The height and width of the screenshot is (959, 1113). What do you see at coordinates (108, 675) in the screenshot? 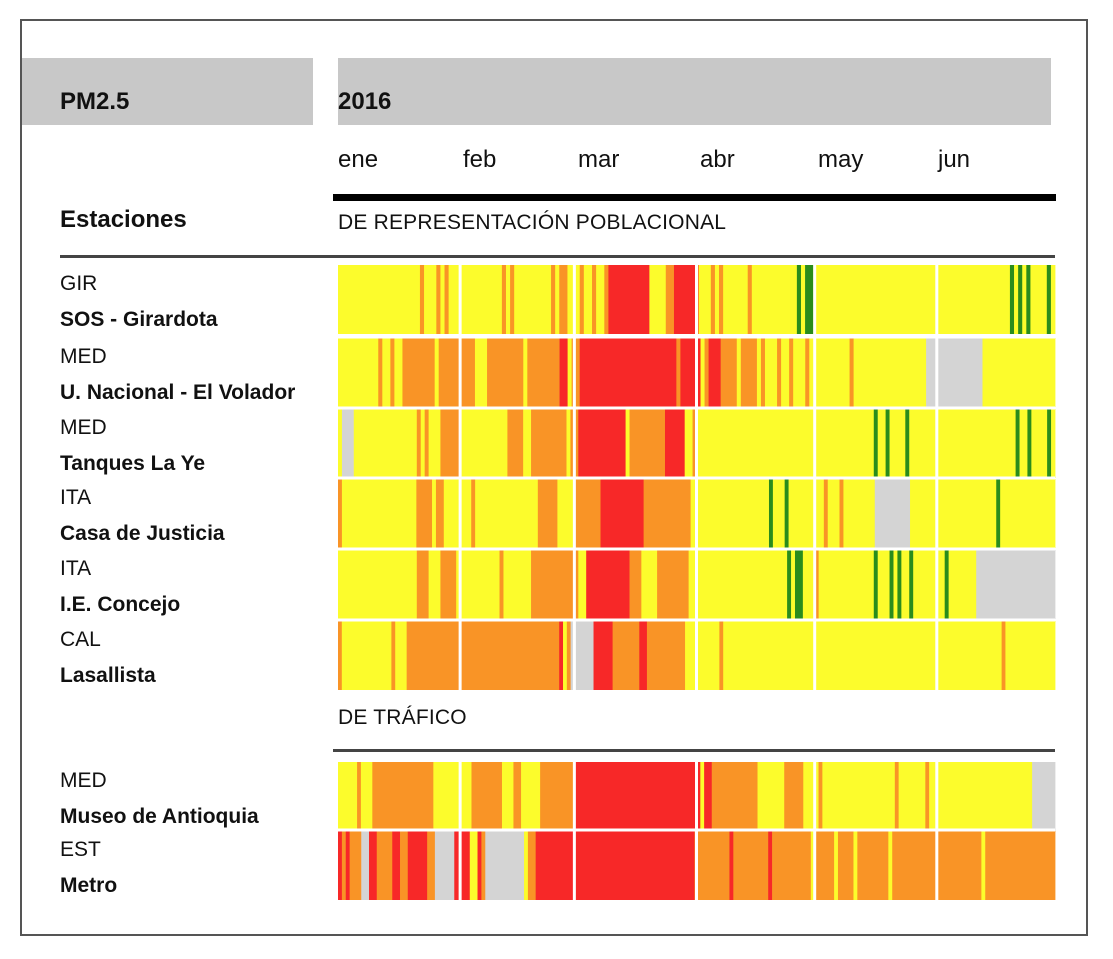
I see `station-name: Lasallista` at bounding box center [108, 675].